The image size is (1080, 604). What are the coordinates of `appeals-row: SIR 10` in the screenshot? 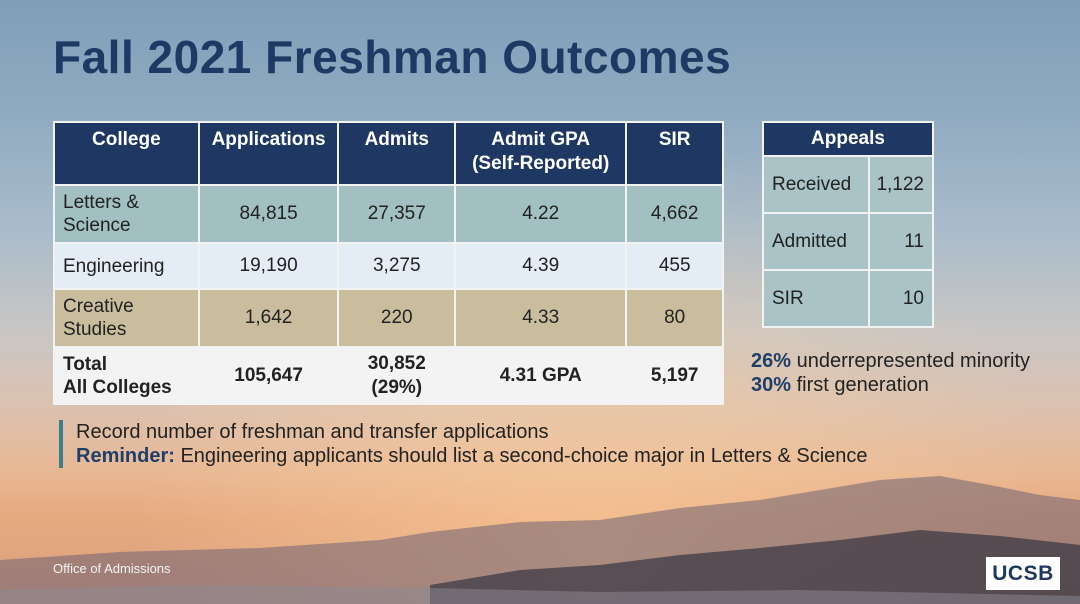 It's located at (848, 298).